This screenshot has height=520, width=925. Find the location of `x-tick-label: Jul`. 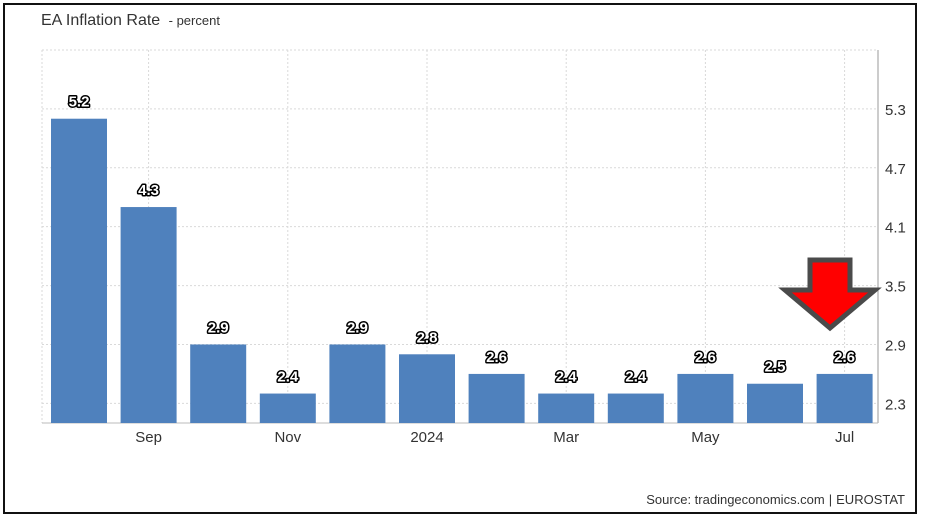

x-tick-label: Jul is located at coordinates (844, 437).